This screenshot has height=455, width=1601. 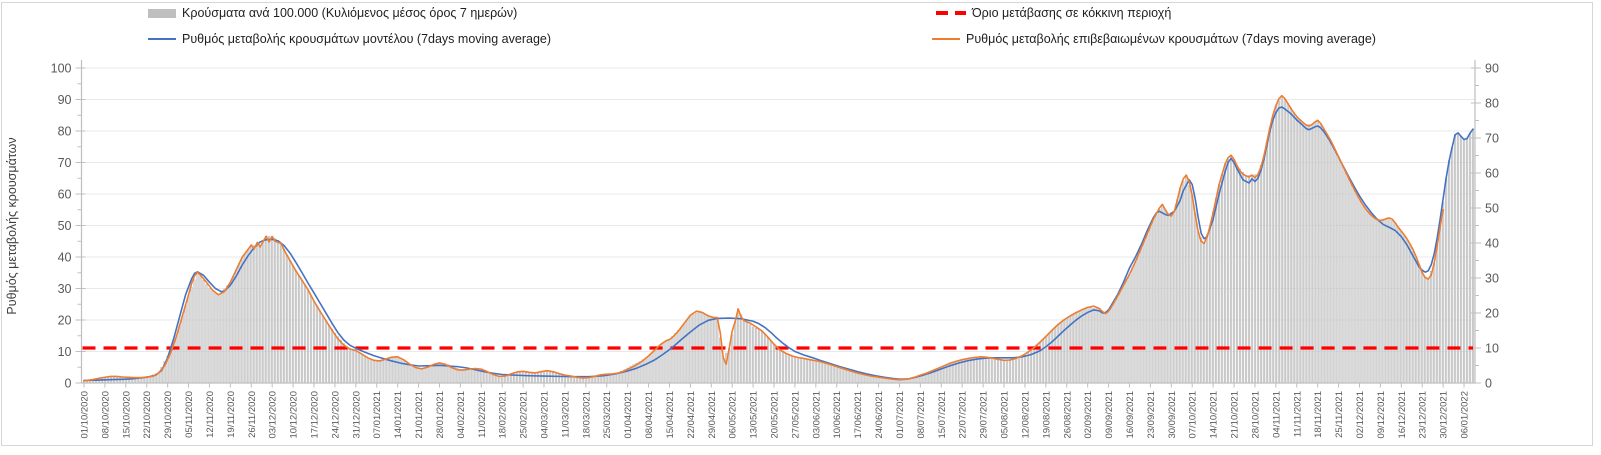 I want to click on x-tick-label: 23/09/2021, so click(x=1151, y=415).